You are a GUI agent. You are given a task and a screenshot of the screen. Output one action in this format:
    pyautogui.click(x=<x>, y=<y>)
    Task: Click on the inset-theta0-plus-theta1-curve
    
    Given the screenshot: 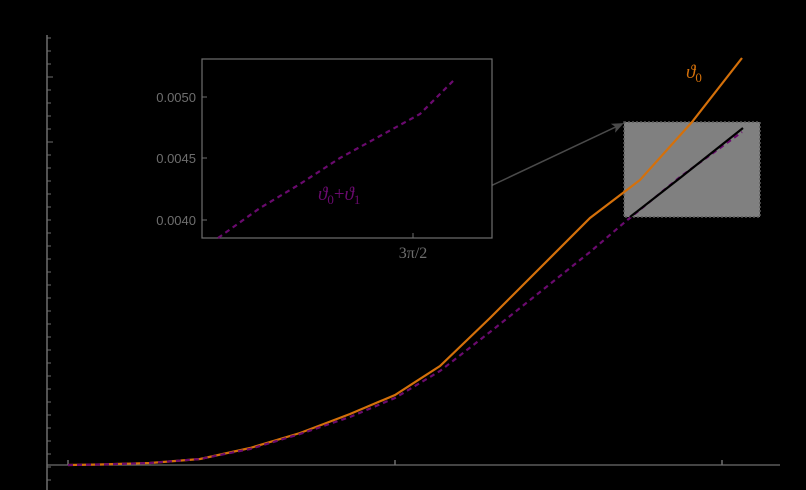 What is the action you would take?
    pyautogui.click(x=336, y=159)
    